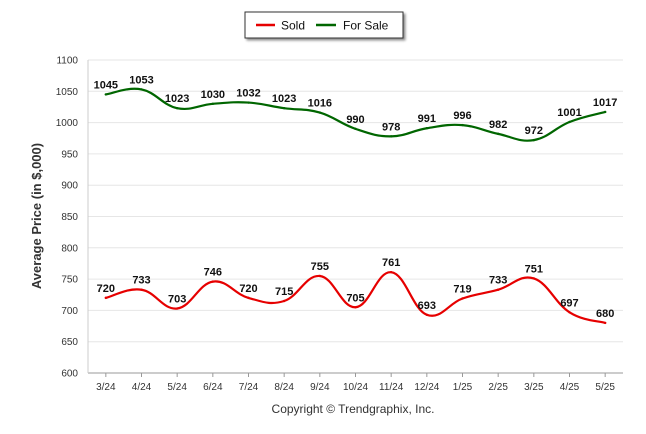 This screenshot has height=434, width=646. I want to click on y-tick-label: 1050, so click(67, 92).